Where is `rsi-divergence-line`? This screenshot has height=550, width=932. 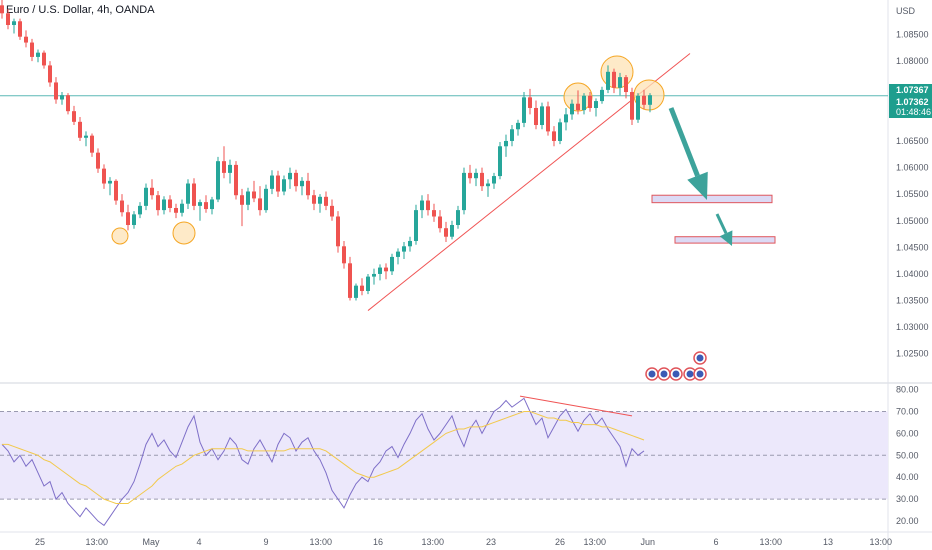
rsi-divergence-line is located at coordinates (576, 406).